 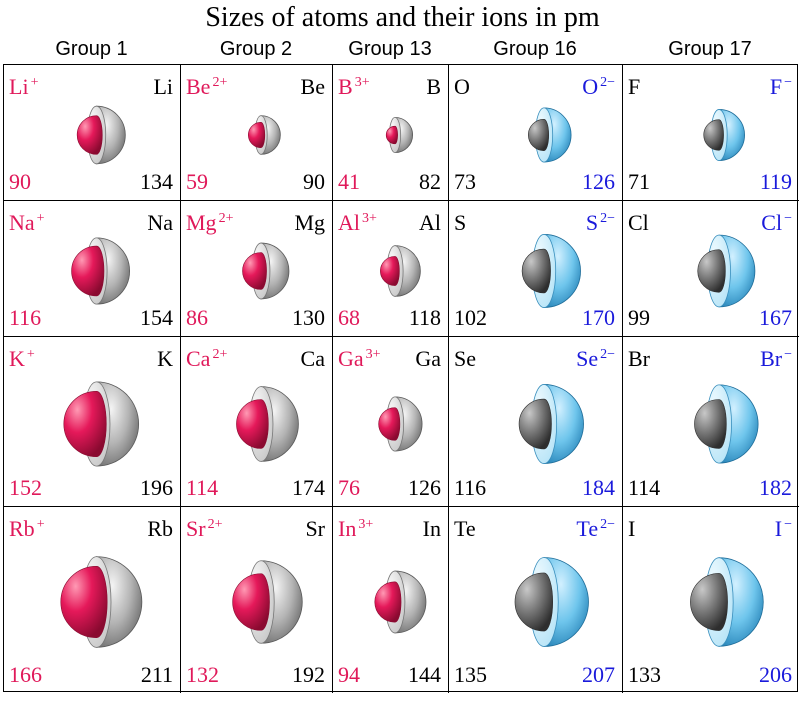 What do you see at coordinates (587, 528) in the screenshot?
I see `ion-symbol-text: Te` at bounding box center [587, 528].